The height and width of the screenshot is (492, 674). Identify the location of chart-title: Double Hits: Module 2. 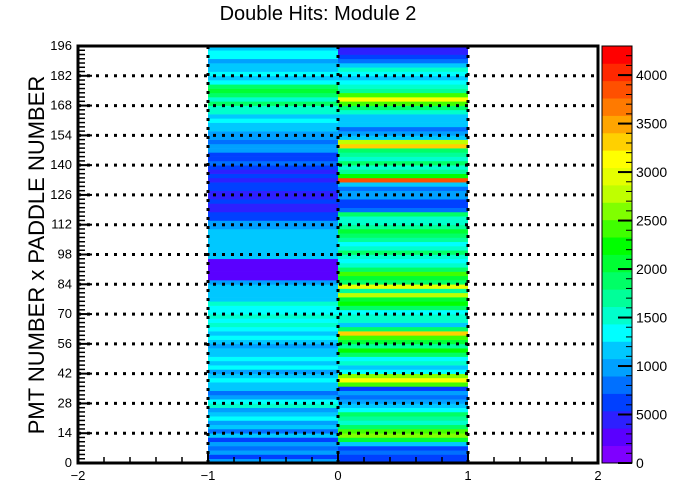
(318, 14).